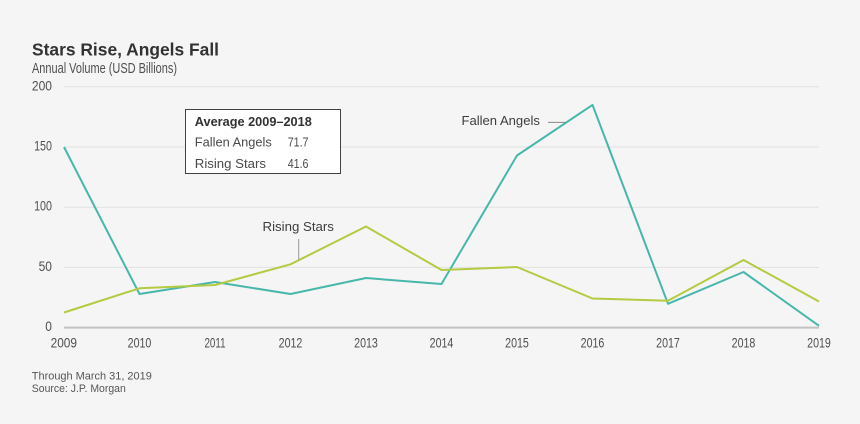 The height and width of the screenshot is (424, 860). Describe the element at coordinates (46, 266) in the screenshot. I see `svg-text: 50` at that location.